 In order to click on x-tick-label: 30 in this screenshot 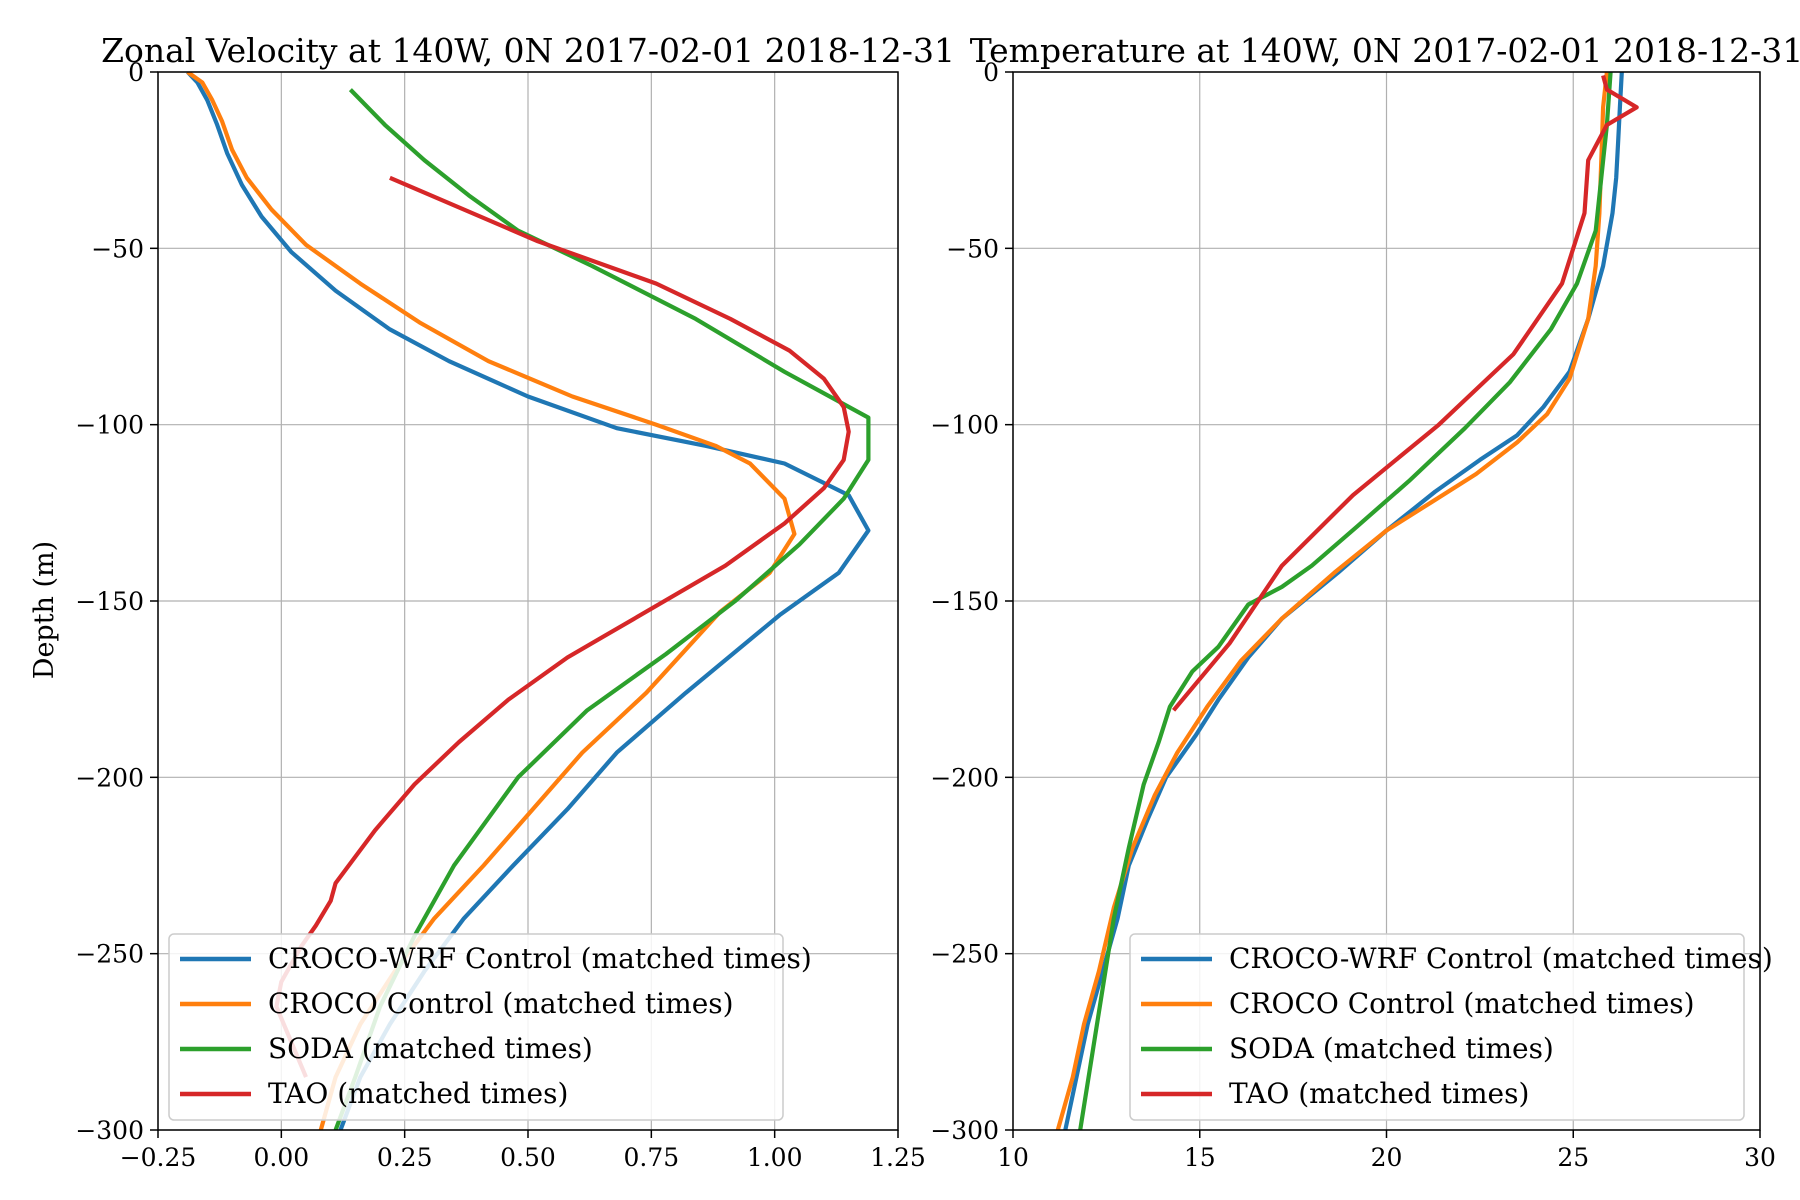, I will do `click(1760, 1157)`.